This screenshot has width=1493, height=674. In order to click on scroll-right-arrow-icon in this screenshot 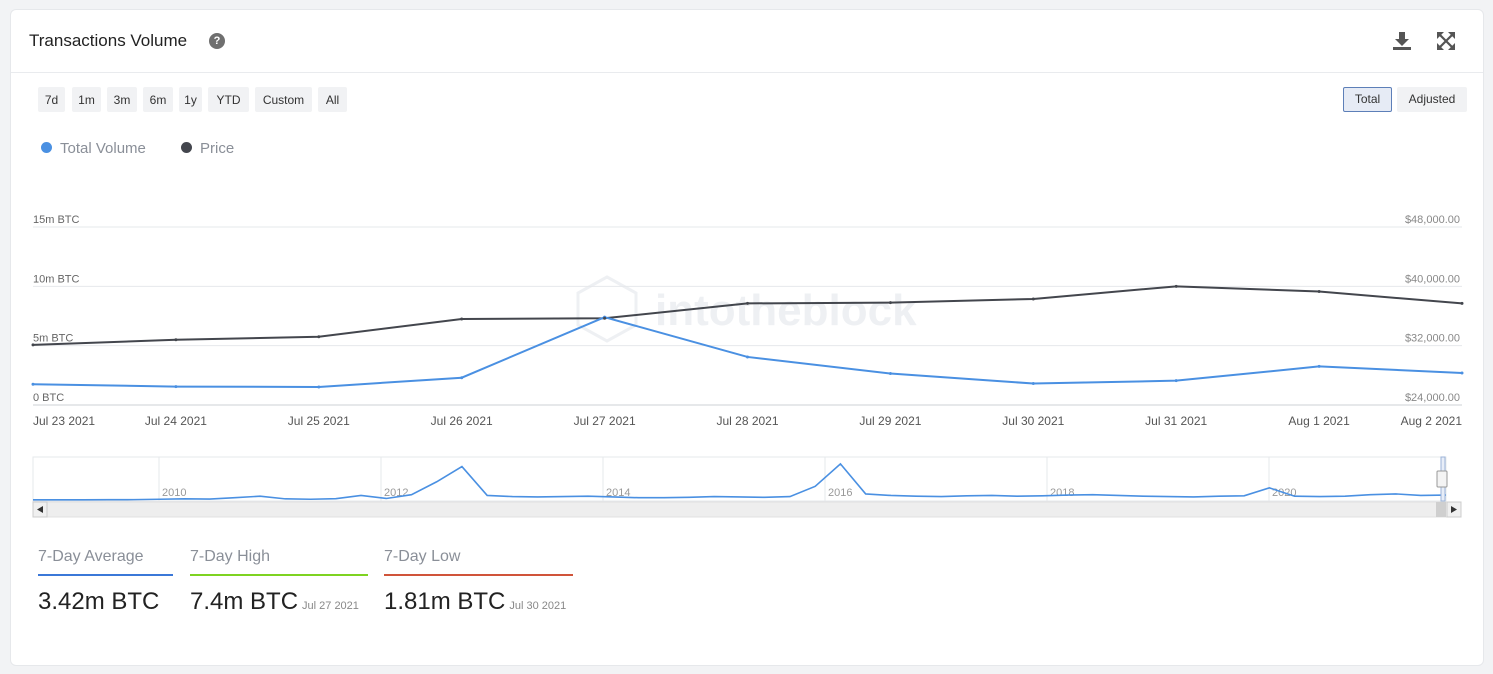, I will do `click(1454, 509)`.